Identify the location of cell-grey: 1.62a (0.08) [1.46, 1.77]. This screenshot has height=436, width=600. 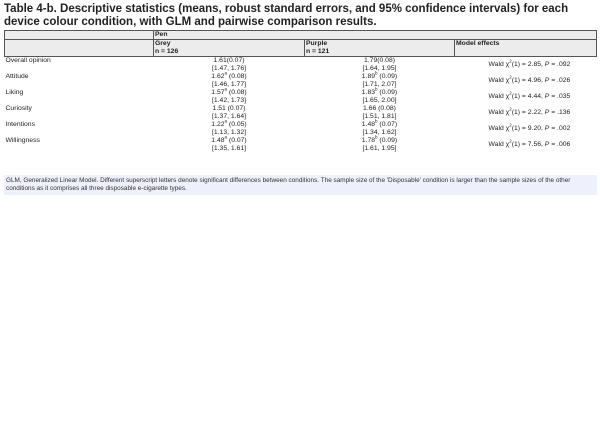
(229, 79).